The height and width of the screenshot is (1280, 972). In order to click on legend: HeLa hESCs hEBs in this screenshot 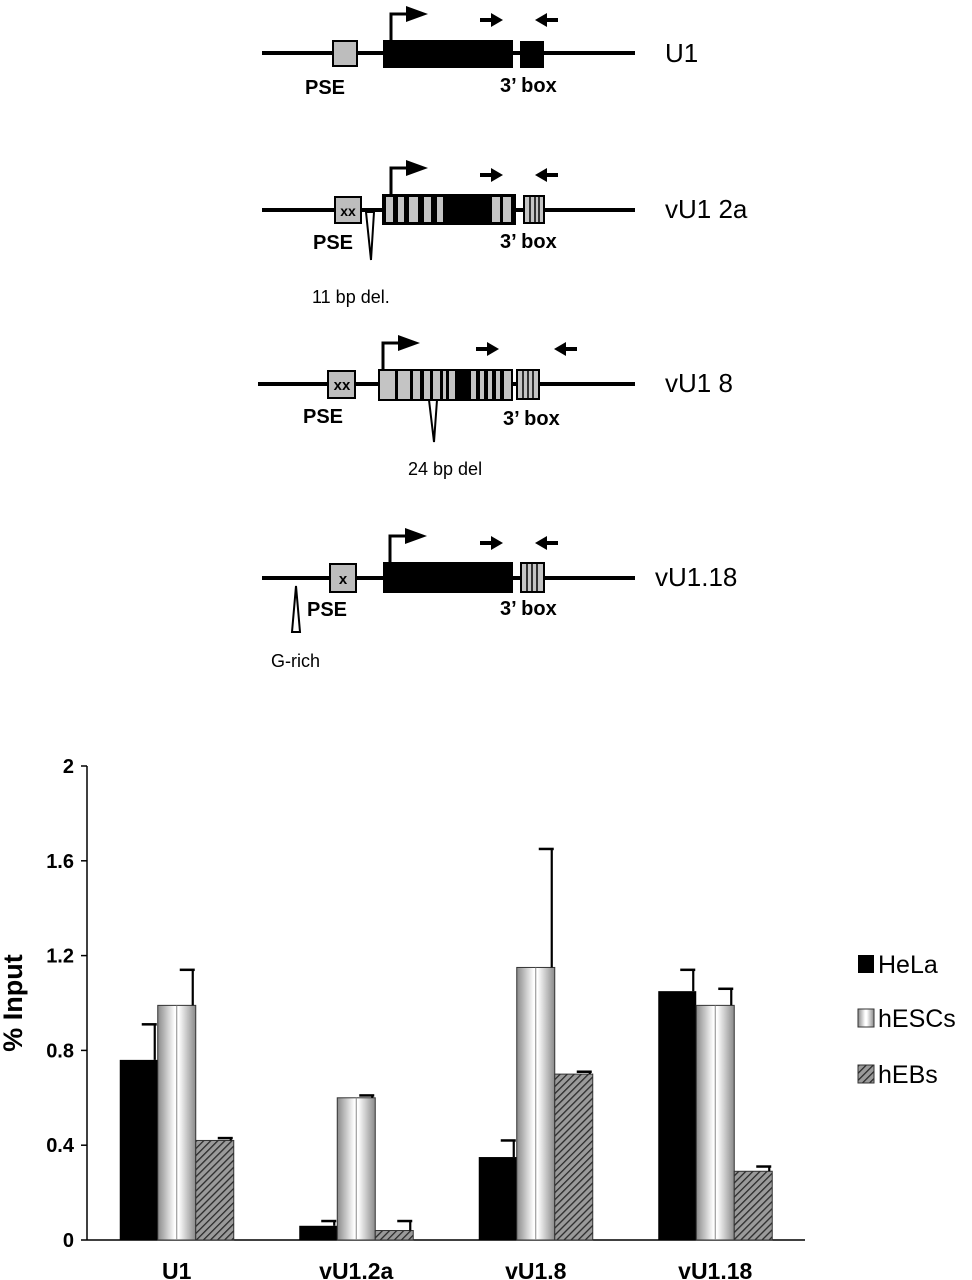, I will do `click(906, 1020)`.